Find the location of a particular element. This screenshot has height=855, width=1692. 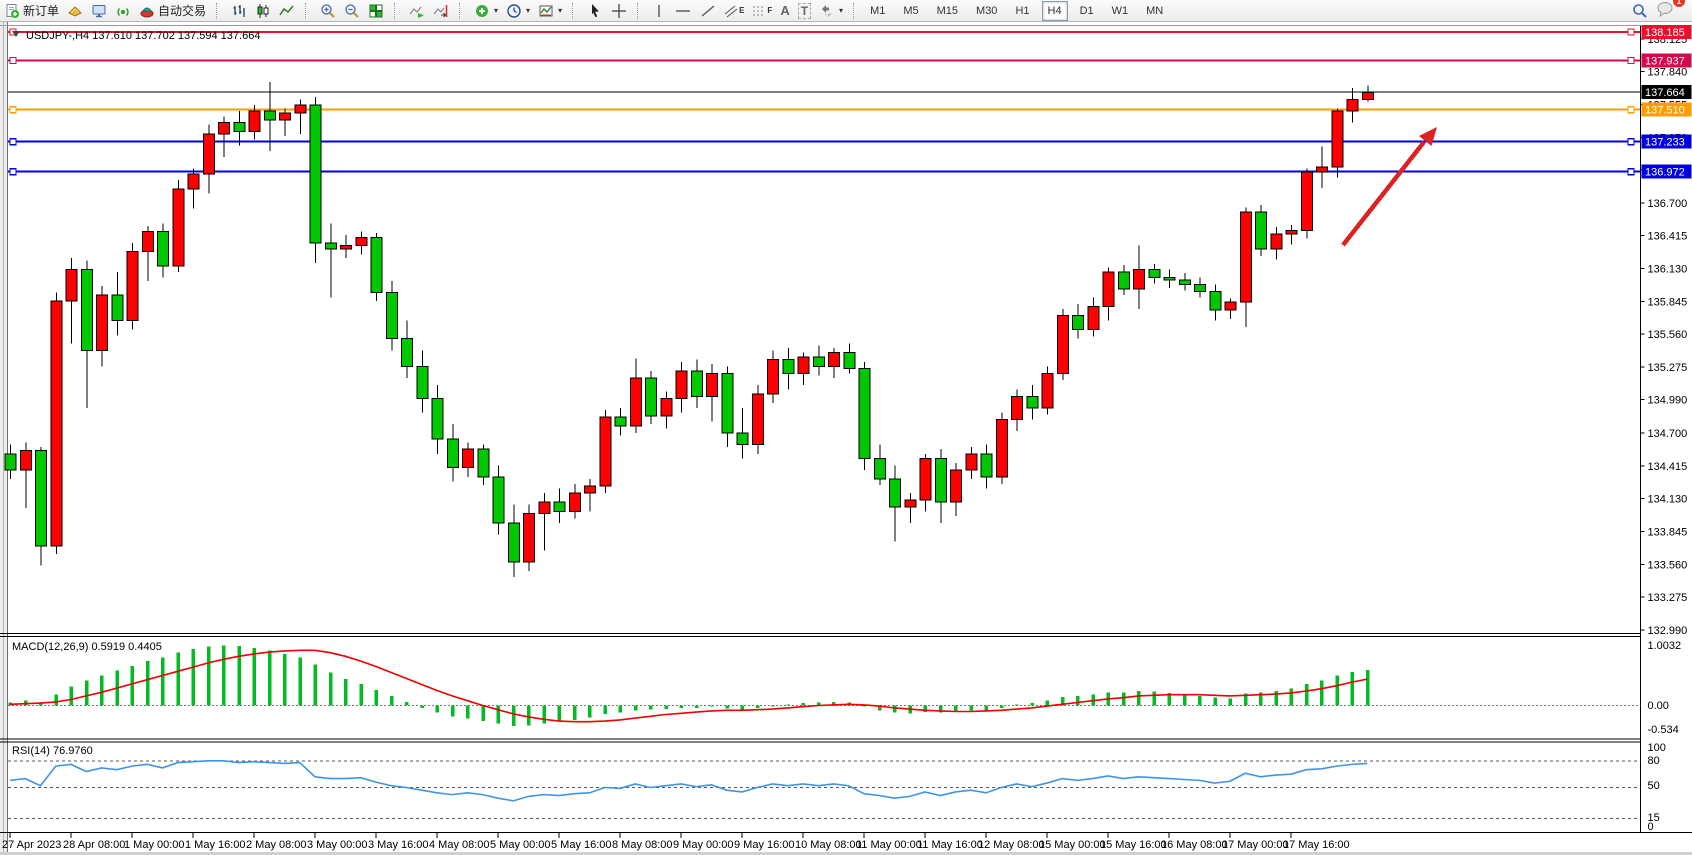

svg-text: 136.415 is located at coordinates (1668, 237).